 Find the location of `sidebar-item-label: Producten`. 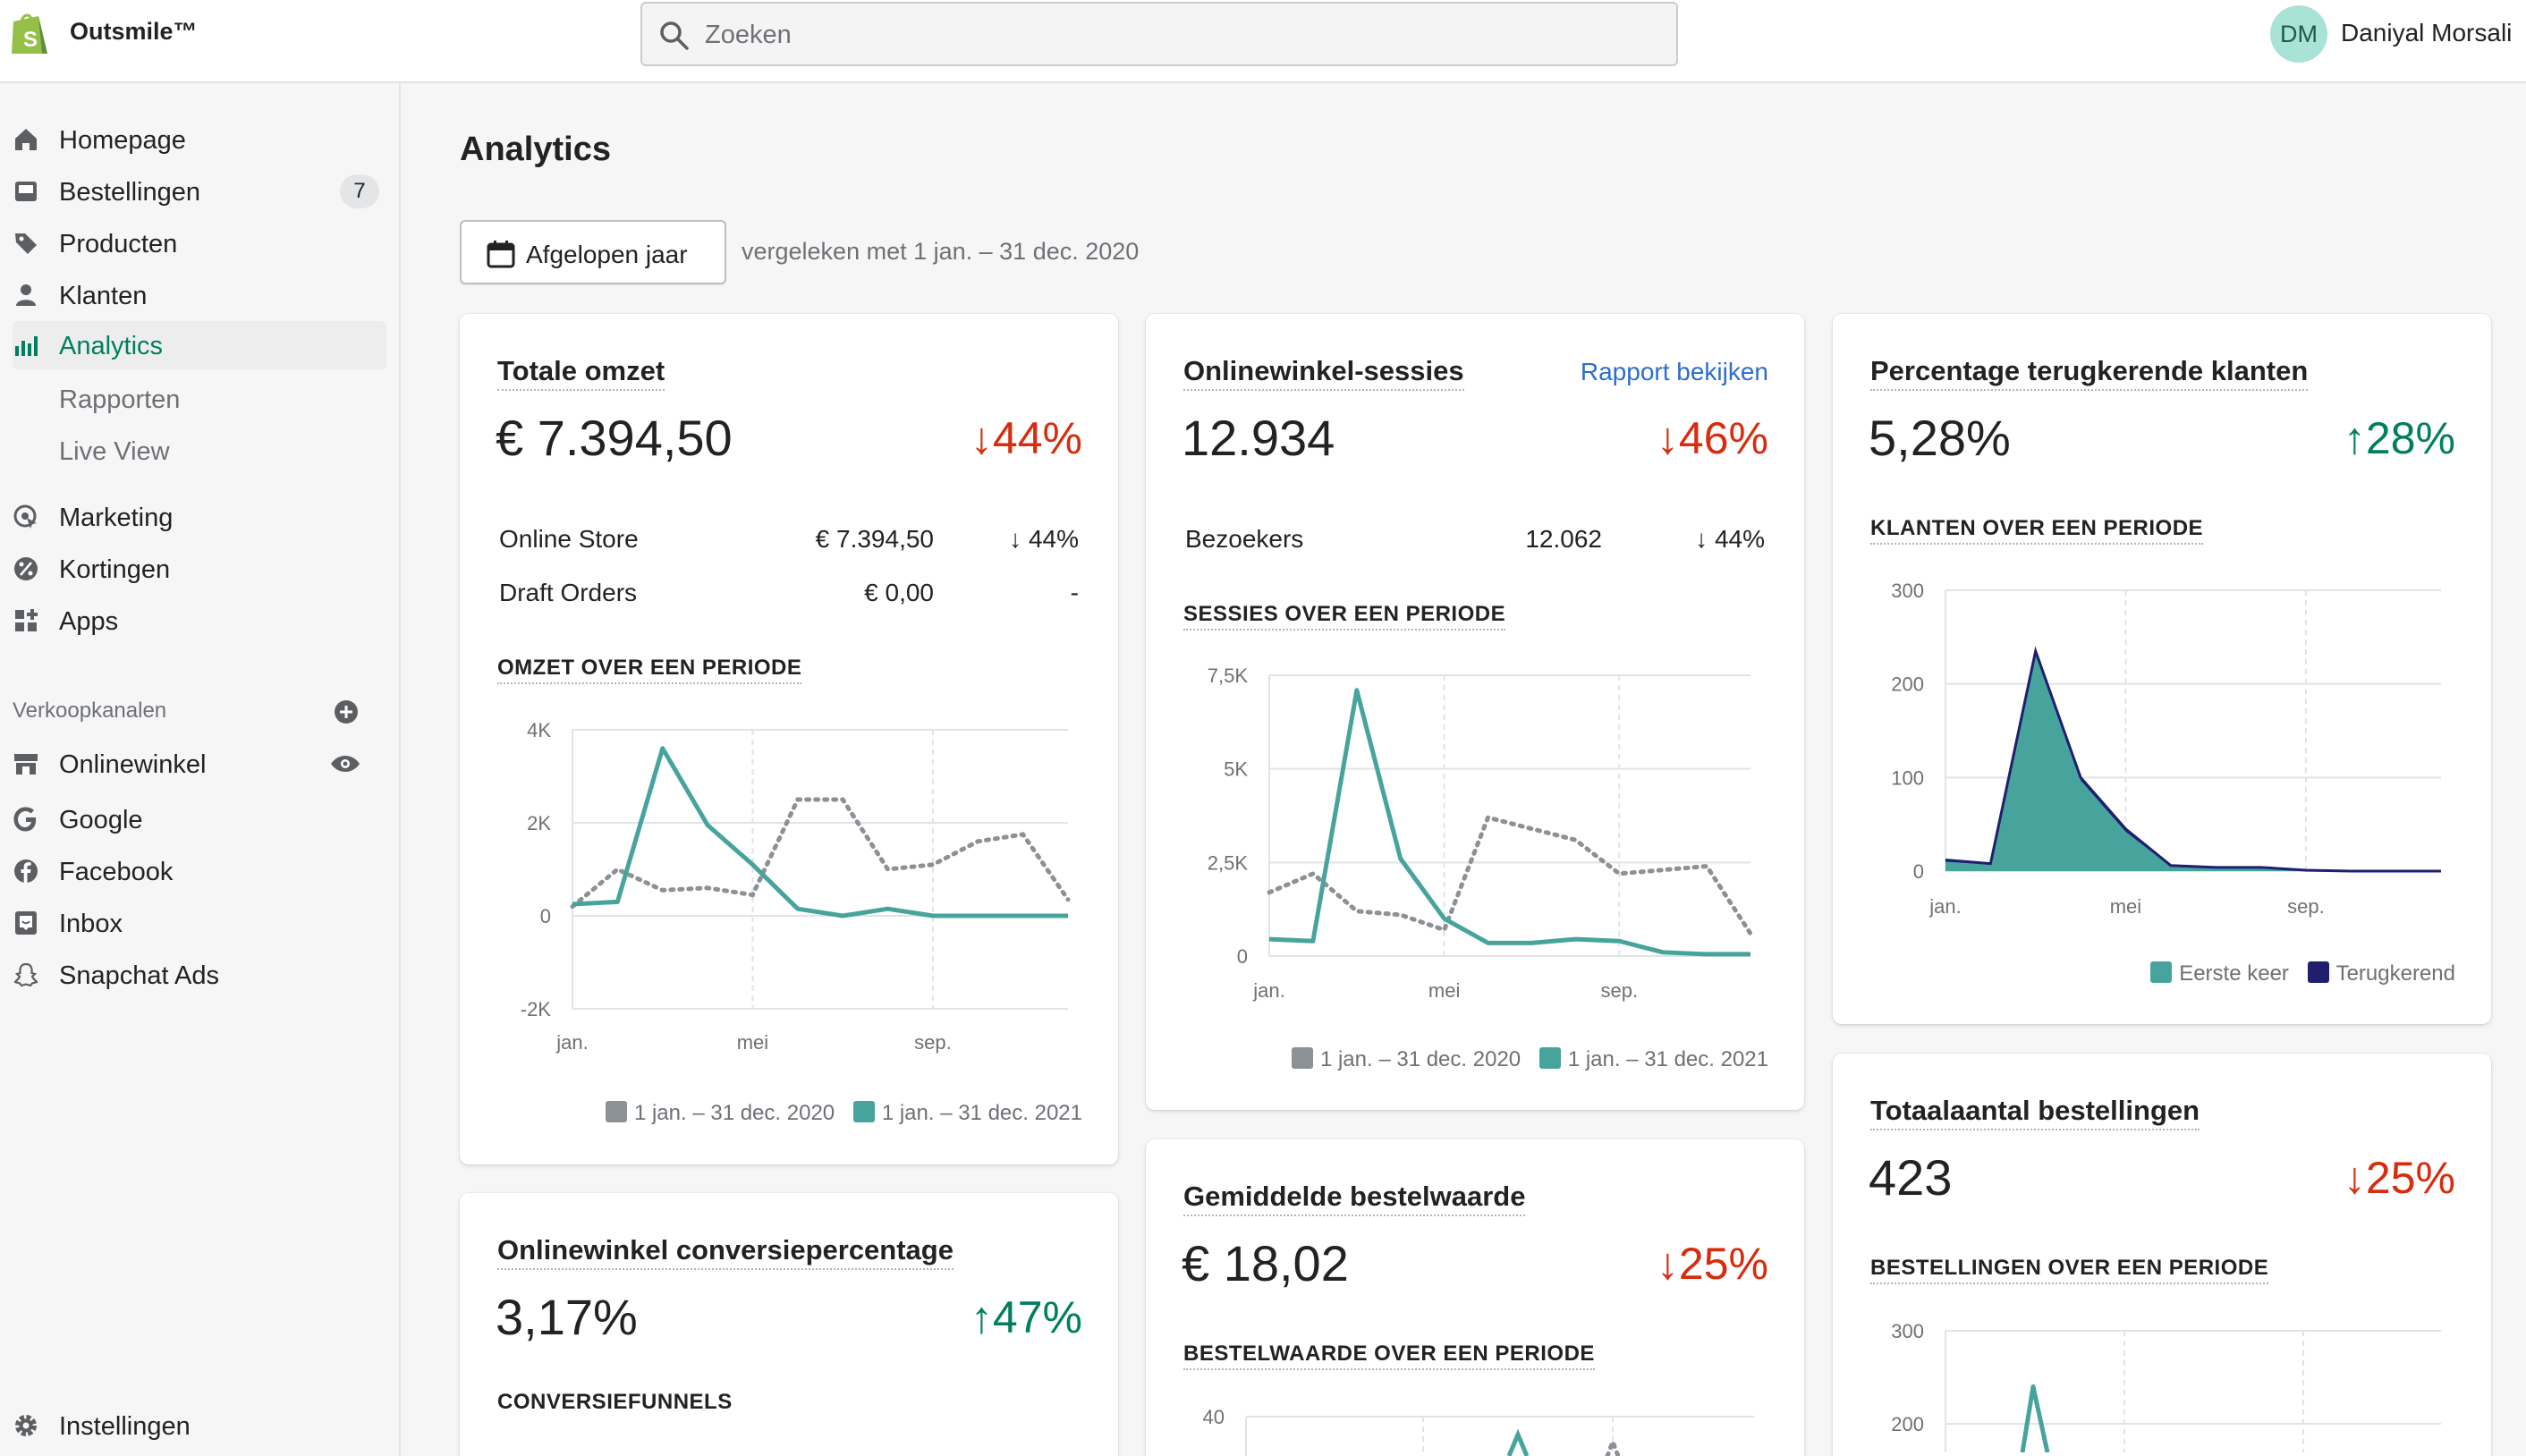

sidebar-item-label: Producten is located at coordinates (118, 244).